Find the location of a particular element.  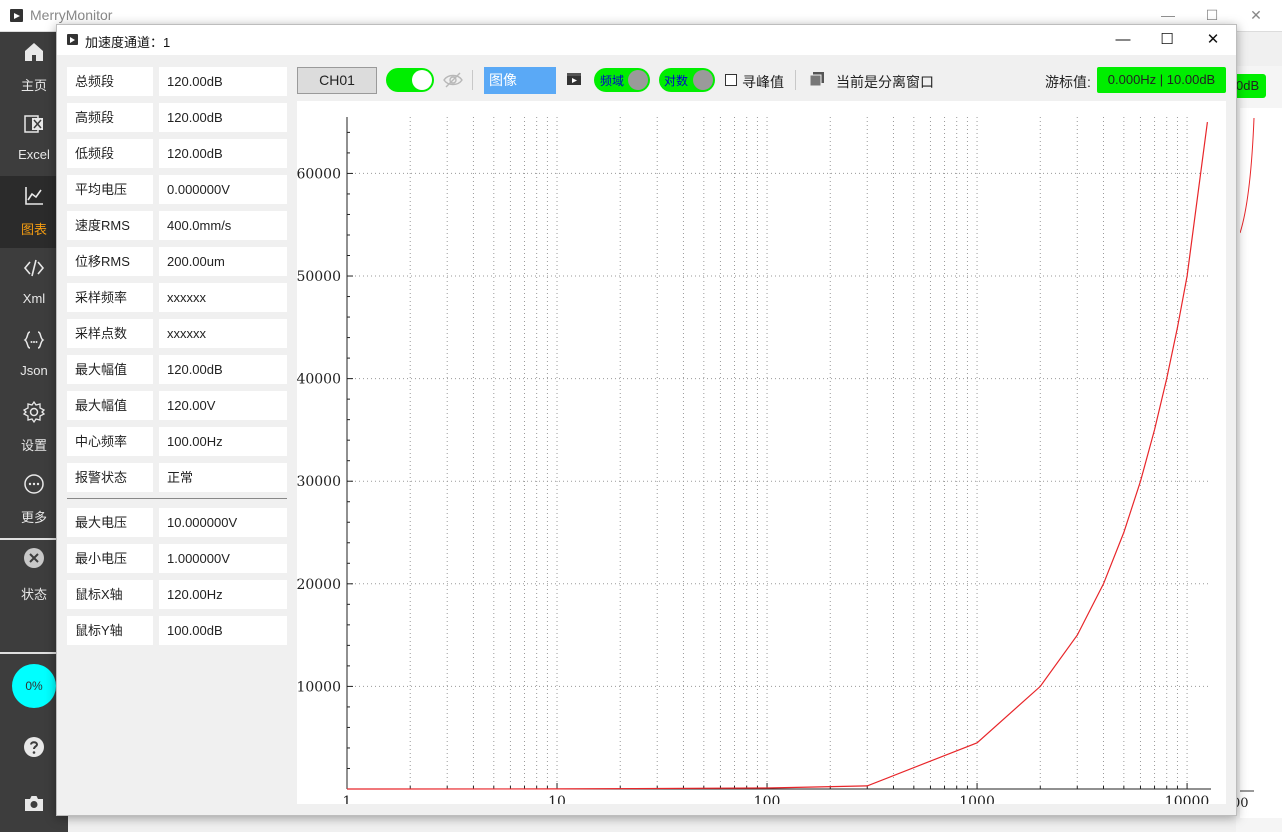

x-tick-label: 10 is located at coordinates (557, 799).